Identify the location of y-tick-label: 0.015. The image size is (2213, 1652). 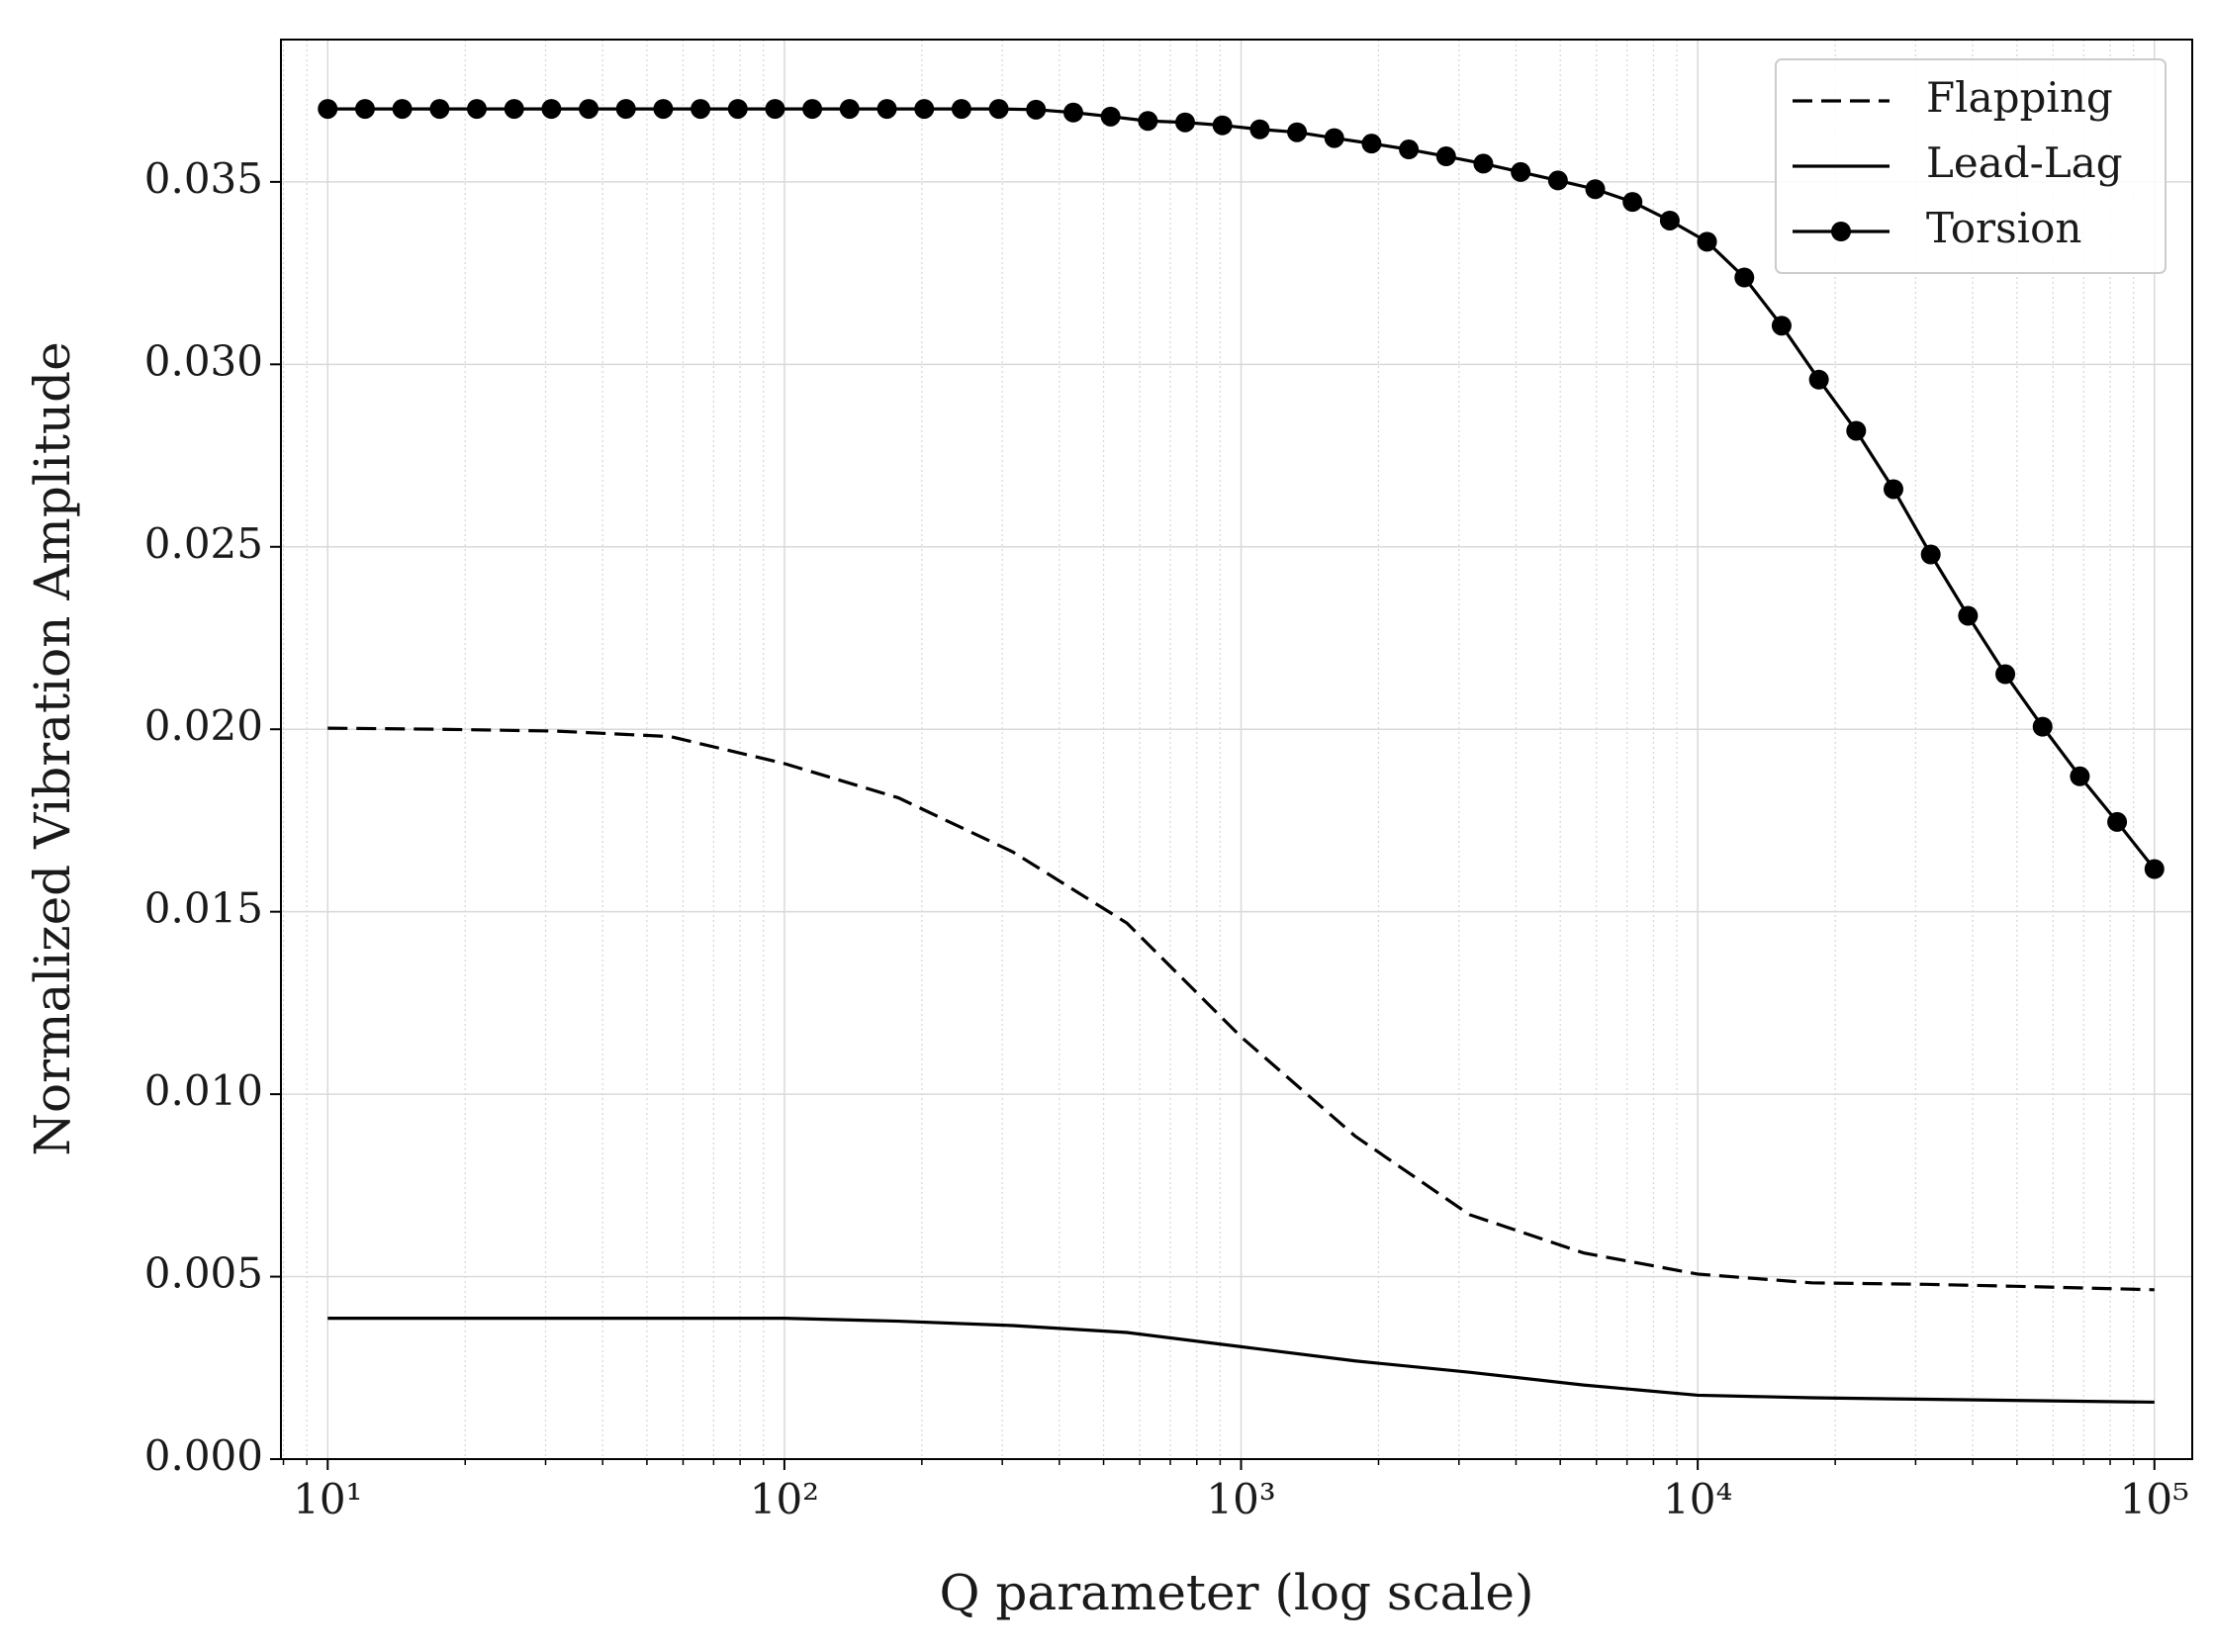
(203, 909).